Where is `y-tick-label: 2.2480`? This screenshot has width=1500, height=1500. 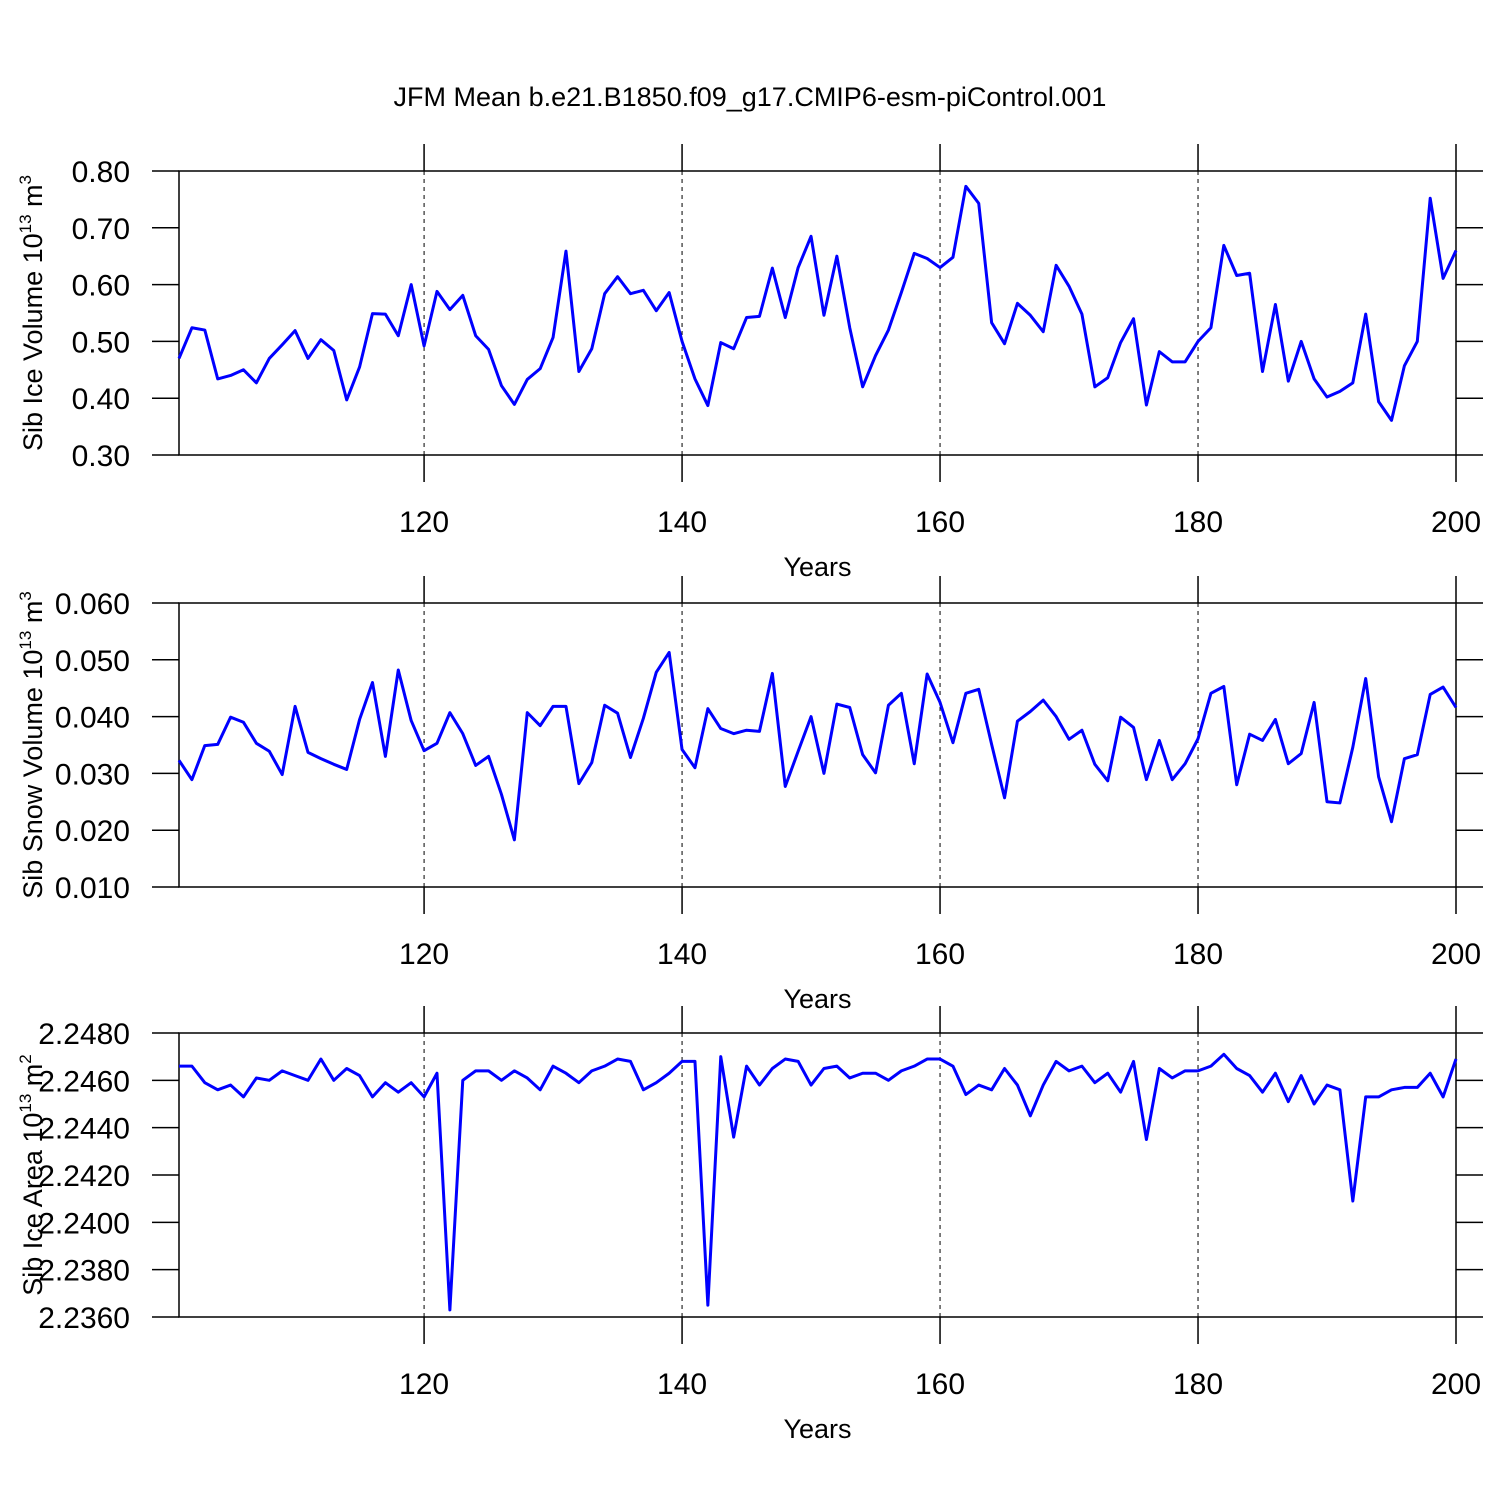 y-tick-label: 2.2480 is located at coordinates (84, 1034).